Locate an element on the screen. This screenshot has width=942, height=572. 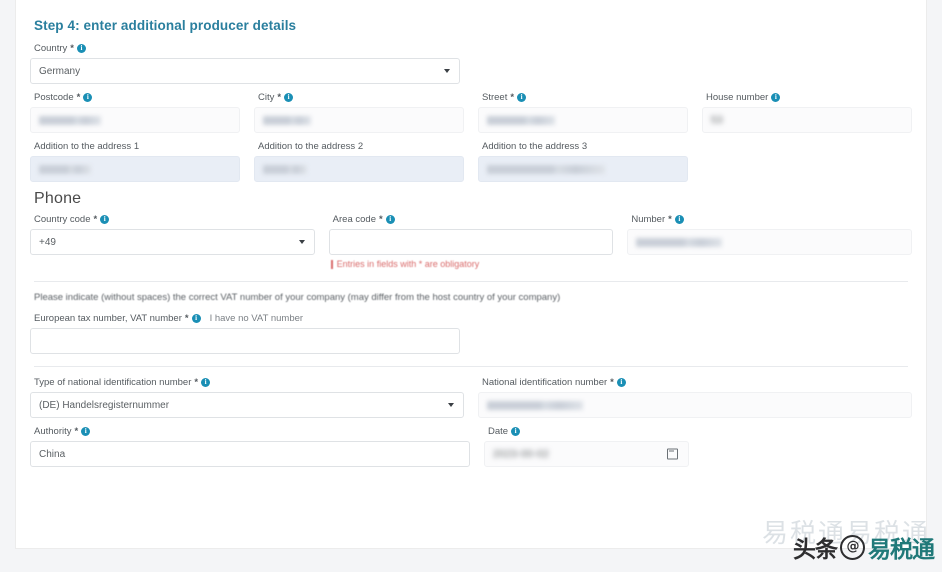
addition2-field: Addition to the address 2 is located at coordinates (359, 161).